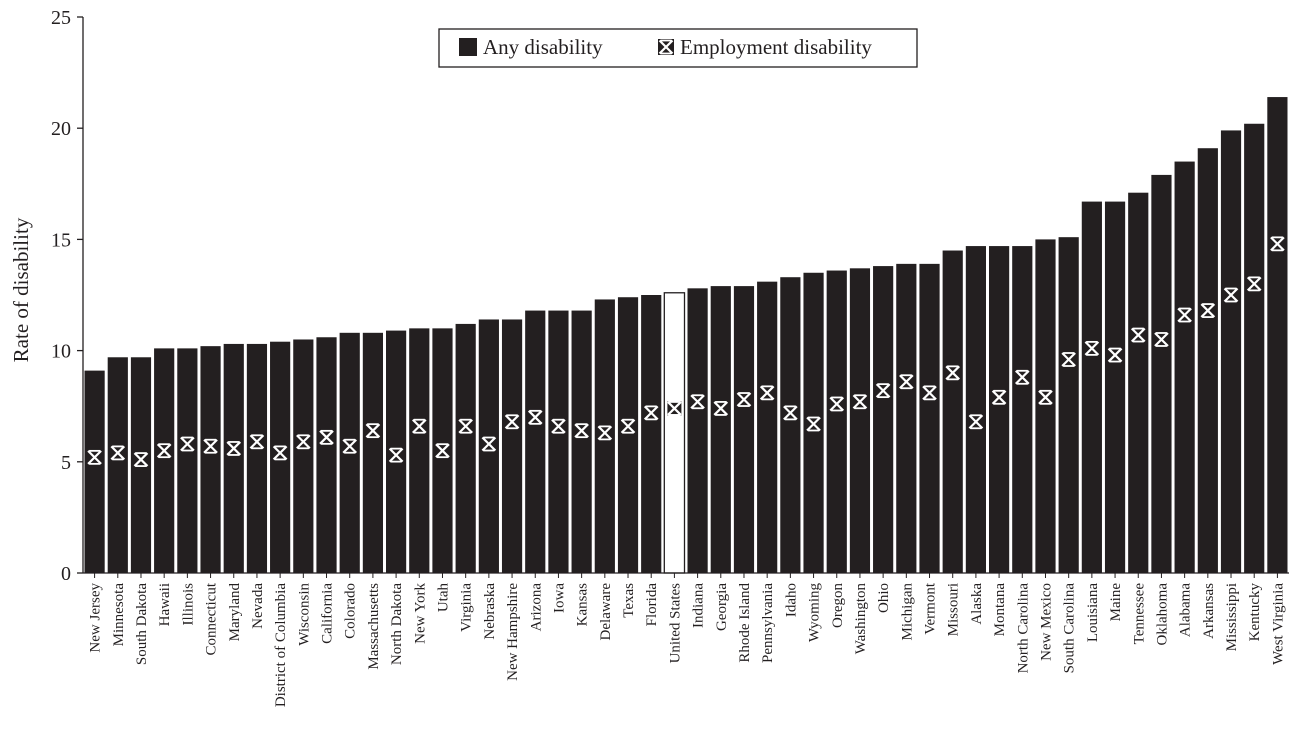 The height and width of the screenshot is (741, 1290). I want to click on x-label-pennsylvania: Pennsylvania, so click(768, 623).